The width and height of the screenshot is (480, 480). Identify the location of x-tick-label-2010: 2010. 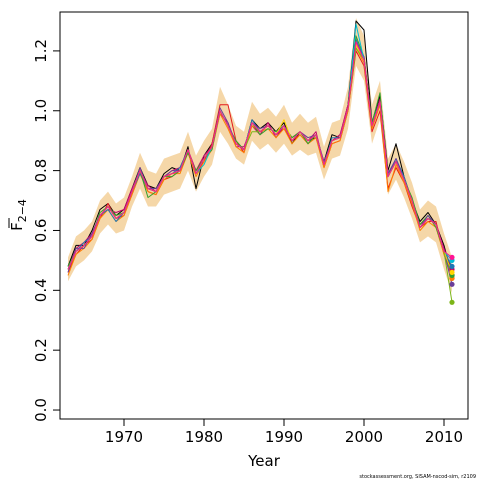
(444, 437).